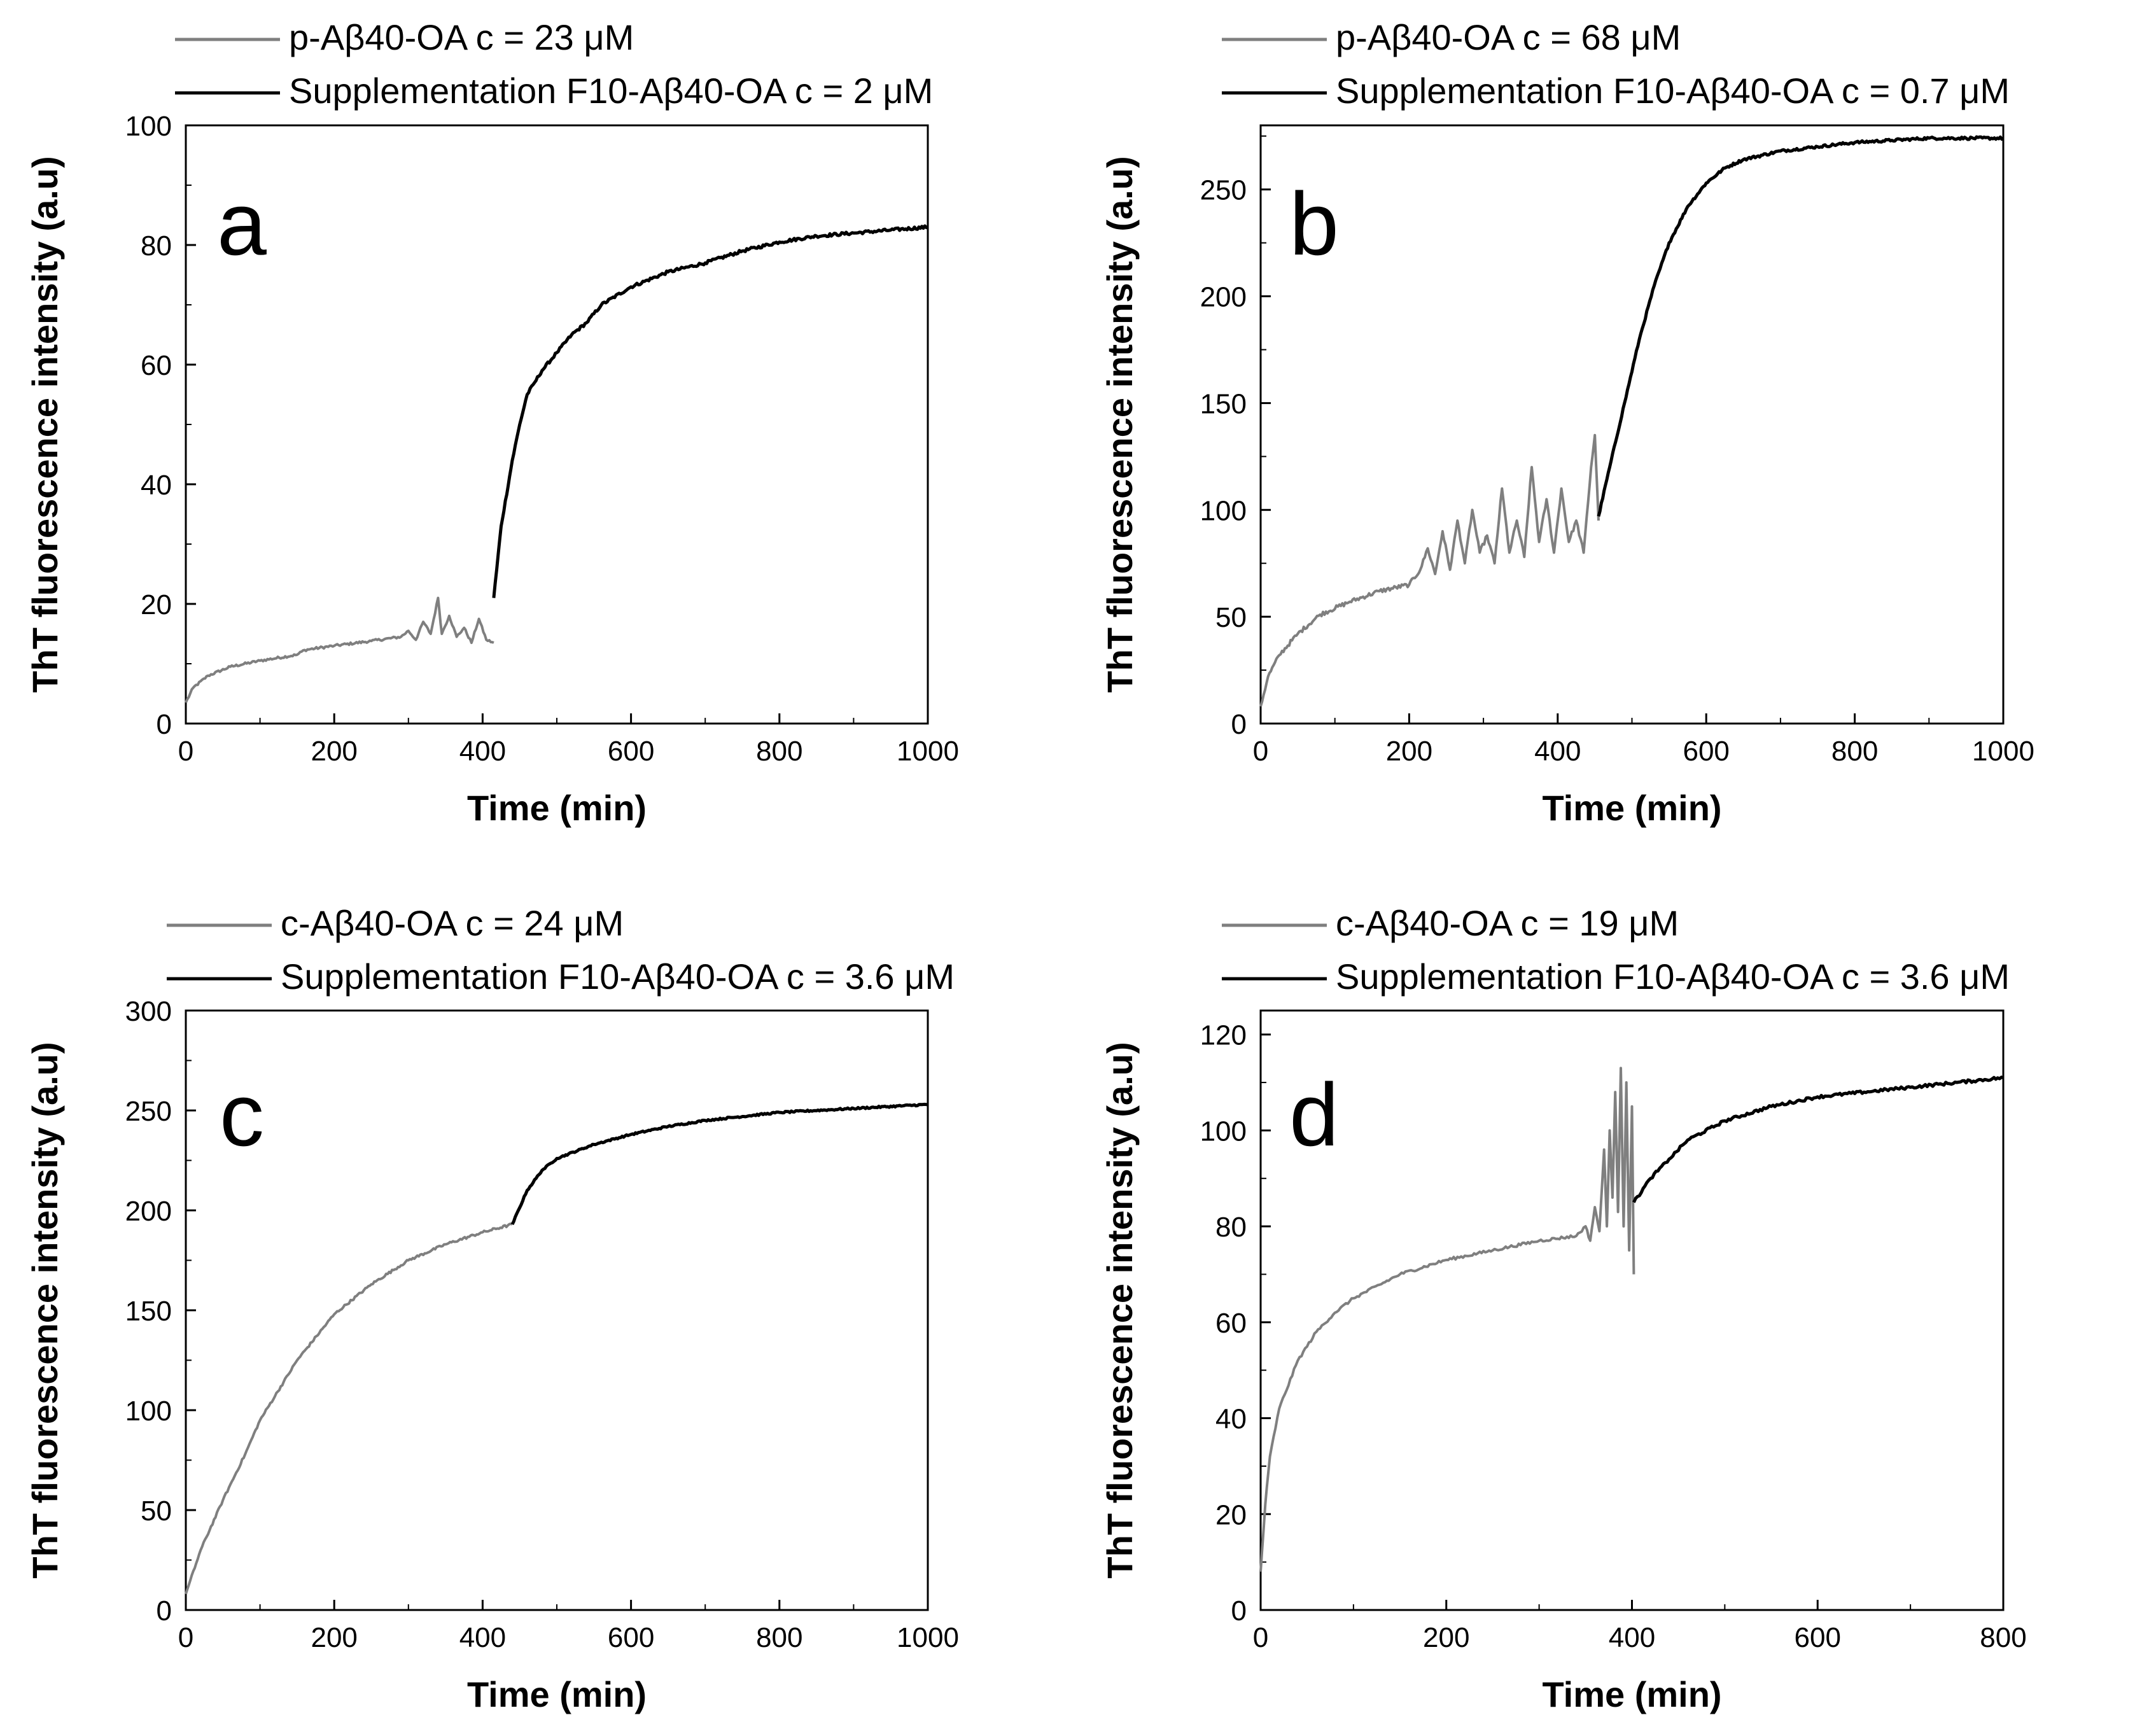 The width and height of the screenshot is (2142, 1736). What do you see at coordinates (1673, 91) in the screenshot?
I see `legend-label: Supplementation F10-Aβ40-OA c = 0.7 μM` at bounding box center [1673, 91].